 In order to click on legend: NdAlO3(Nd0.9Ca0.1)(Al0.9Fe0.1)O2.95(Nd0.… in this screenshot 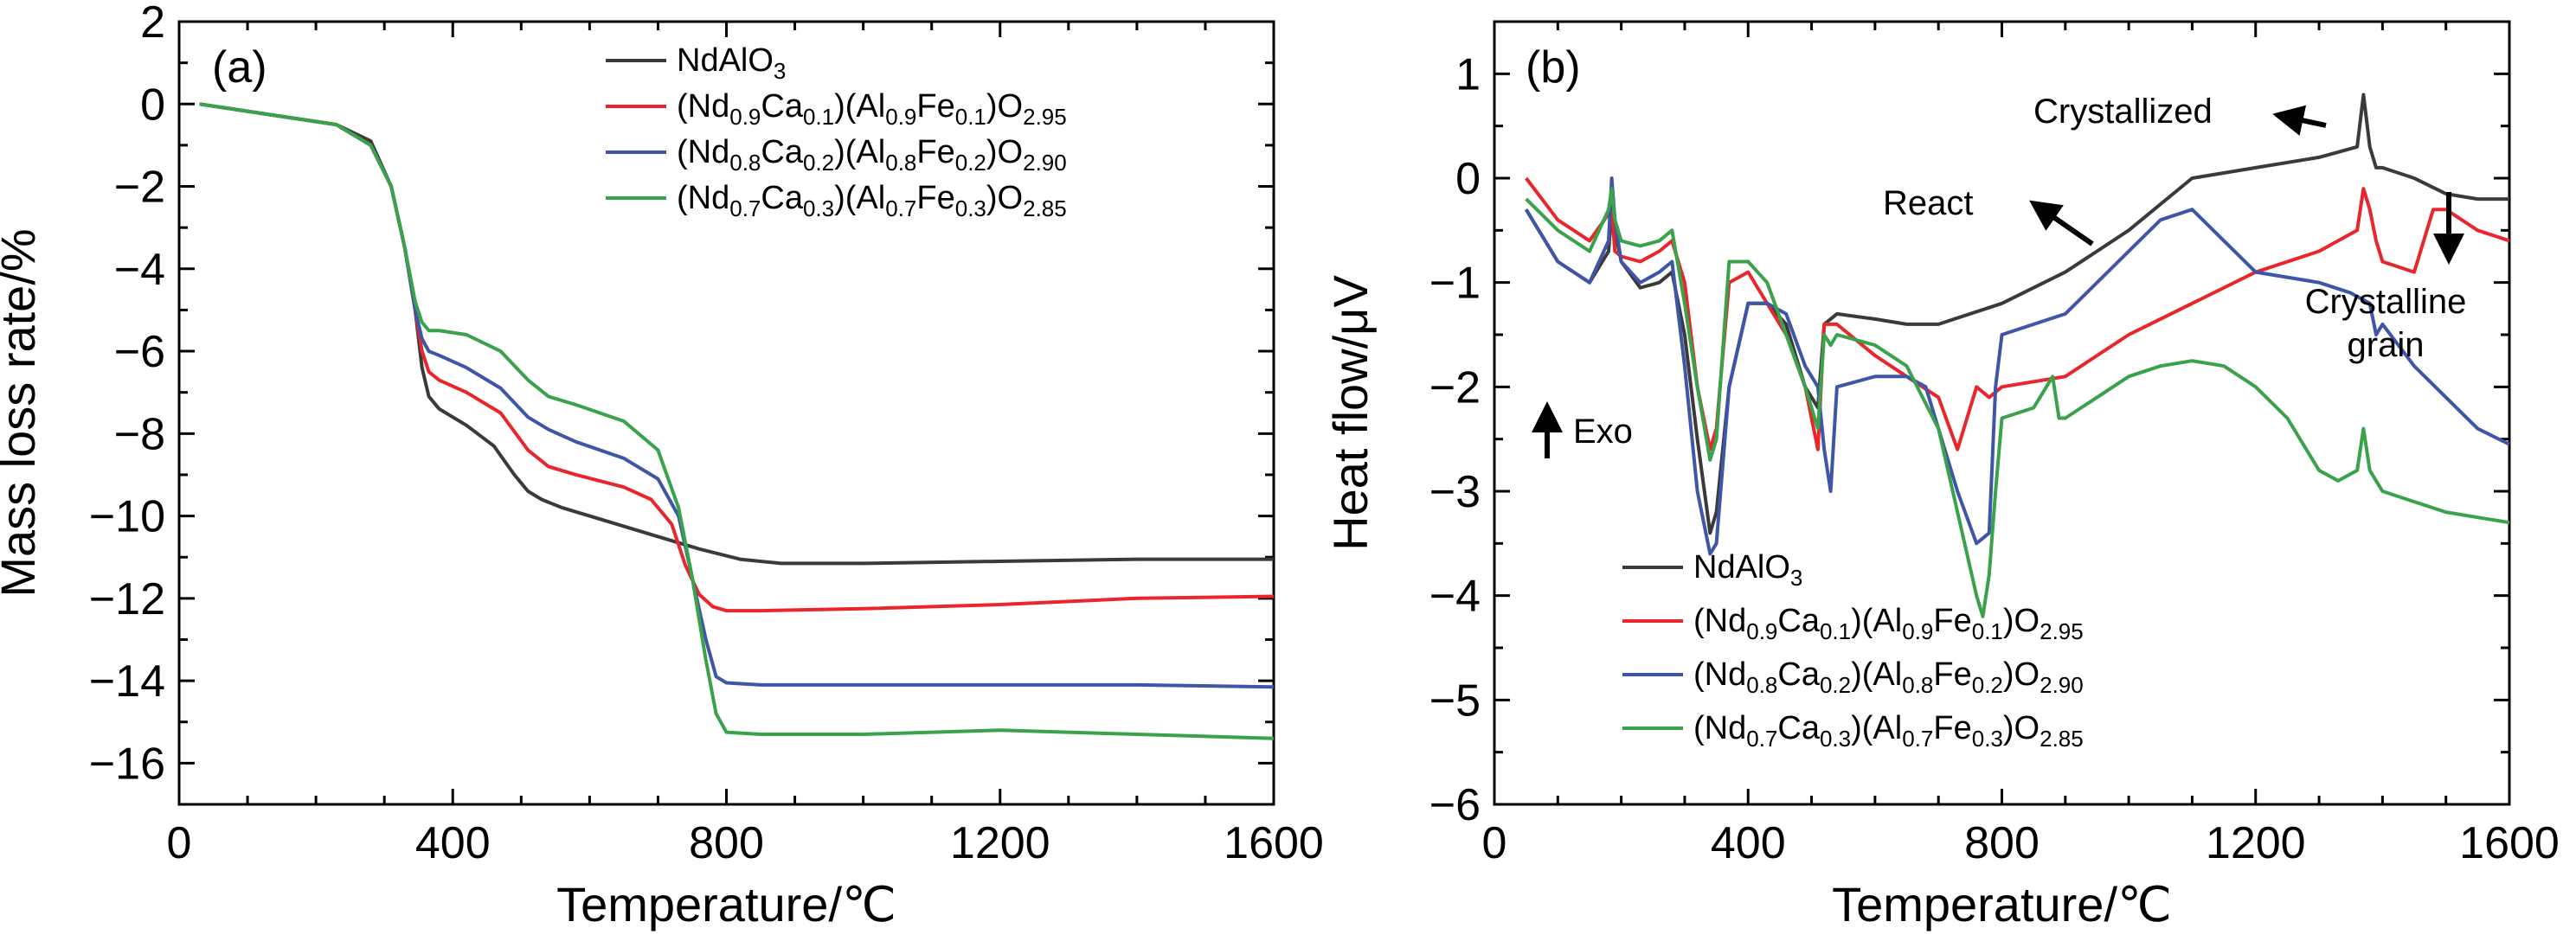, I will do `click(1853, 650)`.